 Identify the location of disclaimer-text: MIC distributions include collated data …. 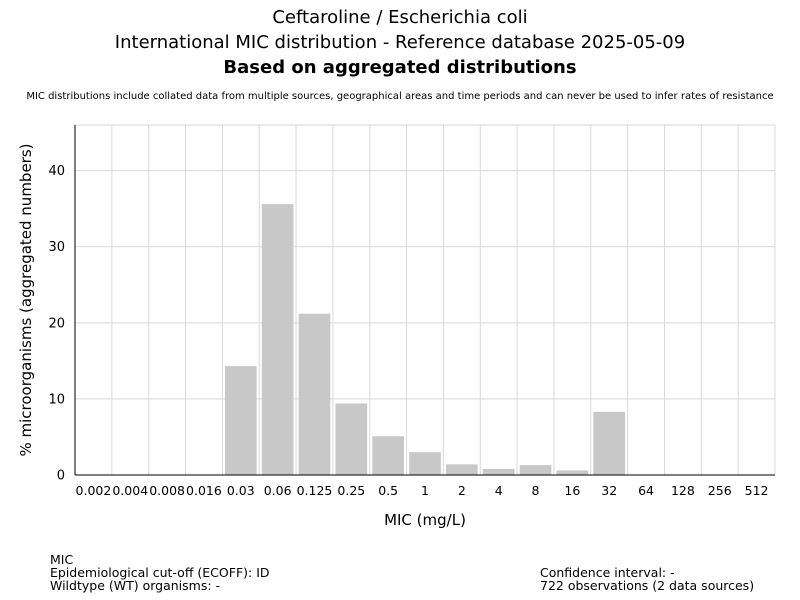
(400, 96).